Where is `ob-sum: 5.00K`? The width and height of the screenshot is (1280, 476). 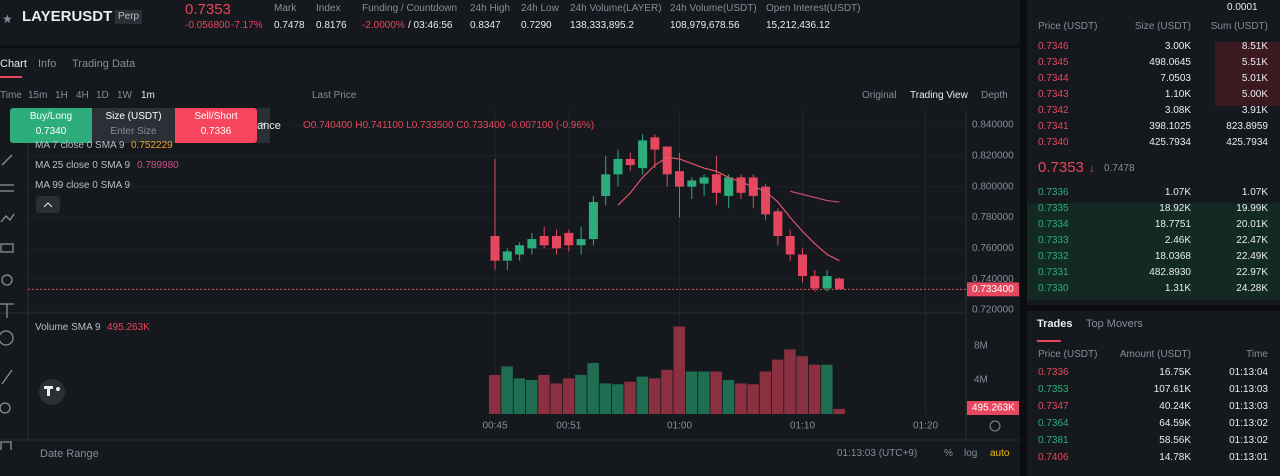
ob-sum: 5.00K is located at coordinates (1254, 94).